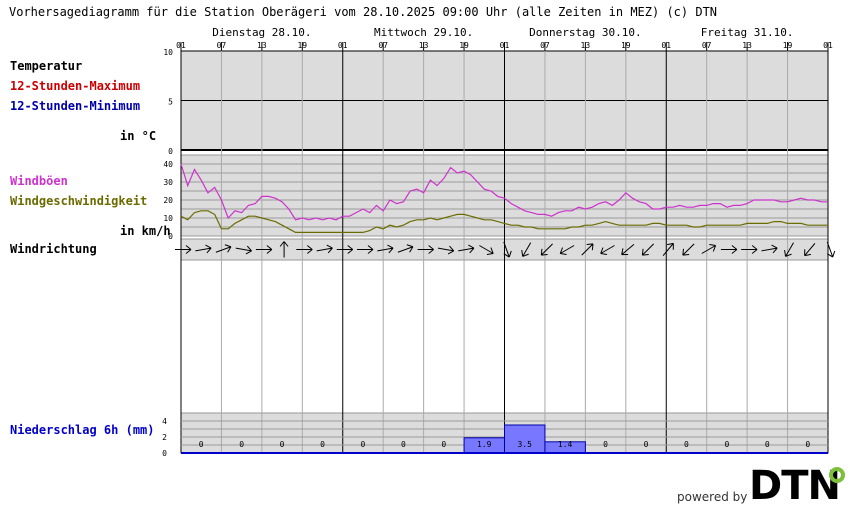 The height and width of the screenshot is (524, 850). What do you see at coordinates (837, 475) in the screenshot?
I see `dtn-dot-icon` at bounding box center [837, 475].